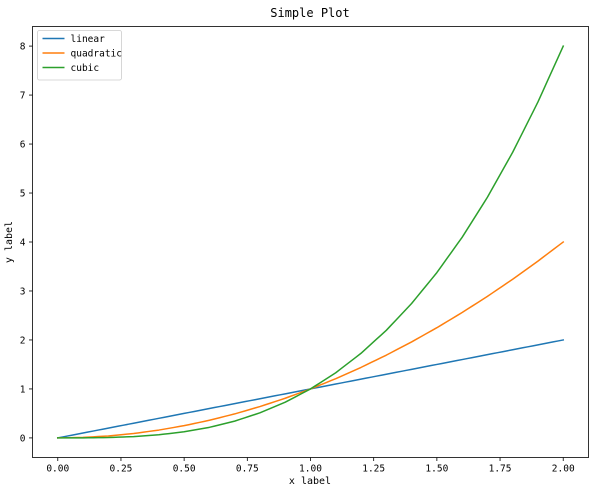  What do you see at coordinates (121, 469) in the screenshot?
I see `x-tick-label: 0.25` at bounding box center [121, 469].